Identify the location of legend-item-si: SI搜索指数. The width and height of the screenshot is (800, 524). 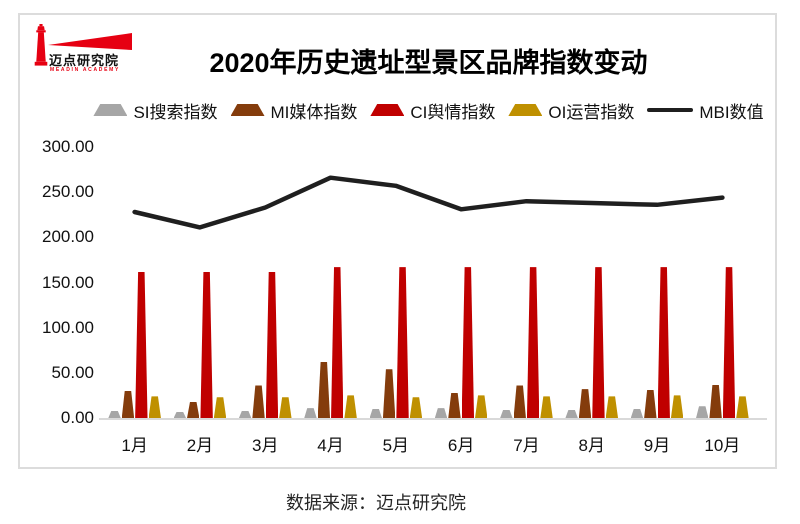
(155, 110).